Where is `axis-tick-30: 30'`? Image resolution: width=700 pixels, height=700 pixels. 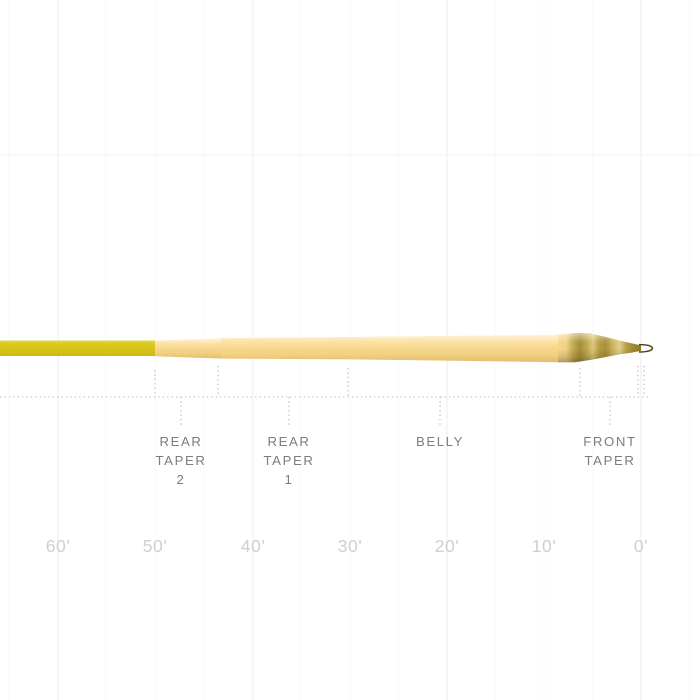 axis-tick-30: 30' is located at coordinates (350, 546).